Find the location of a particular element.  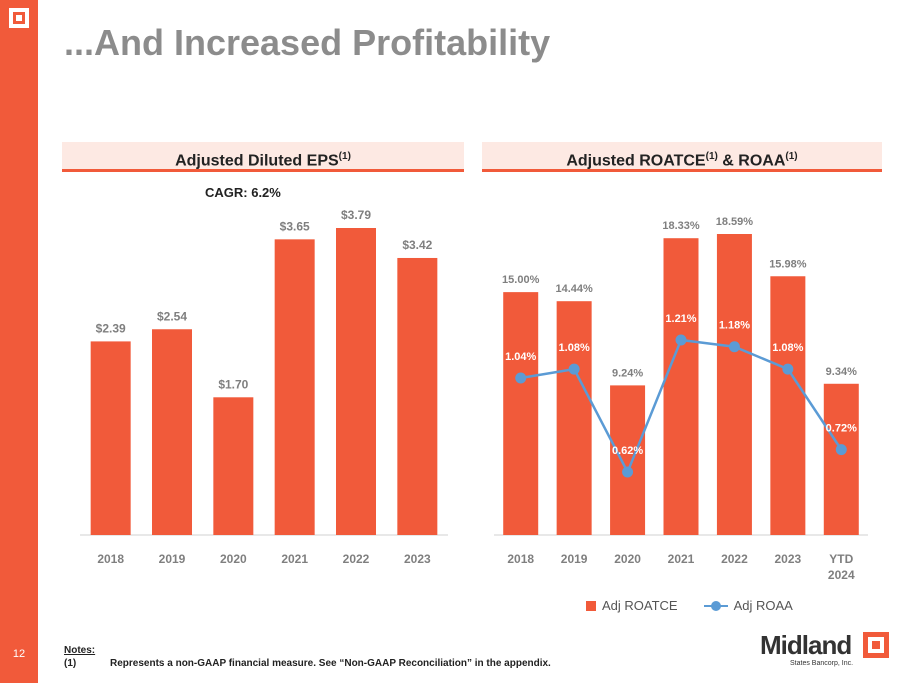

eps-data-label: $1.70 is located at coordinates (233, 384).